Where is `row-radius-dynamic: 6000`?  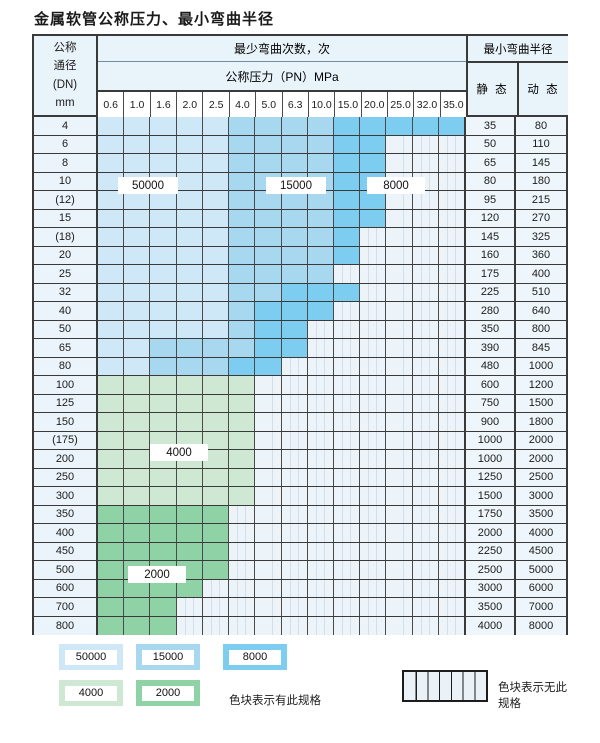 row-radius-dynamic: 6000 is located at coordinates (541, 588).